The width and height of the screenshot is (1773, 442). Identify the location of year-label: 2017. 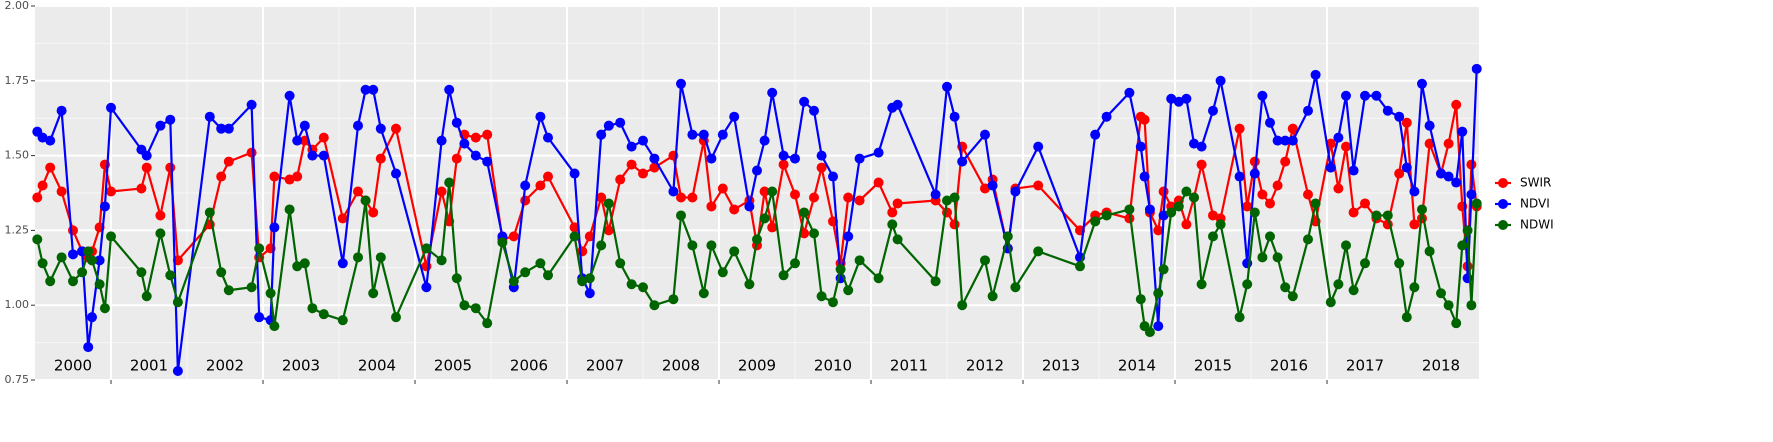
(1365, 366).